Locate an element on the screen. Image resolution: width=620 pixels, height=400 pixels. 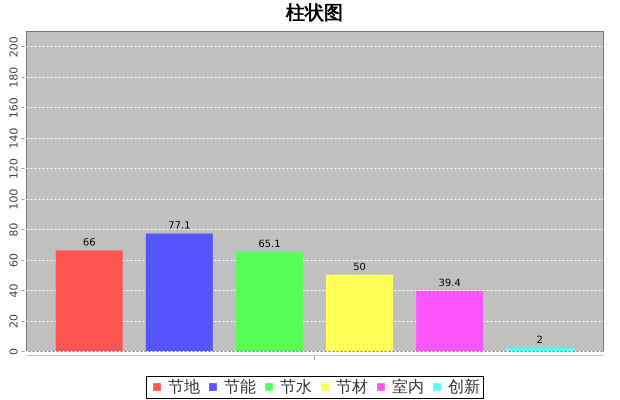
y-tick-label: 80 is located at coordinates (14, 229).